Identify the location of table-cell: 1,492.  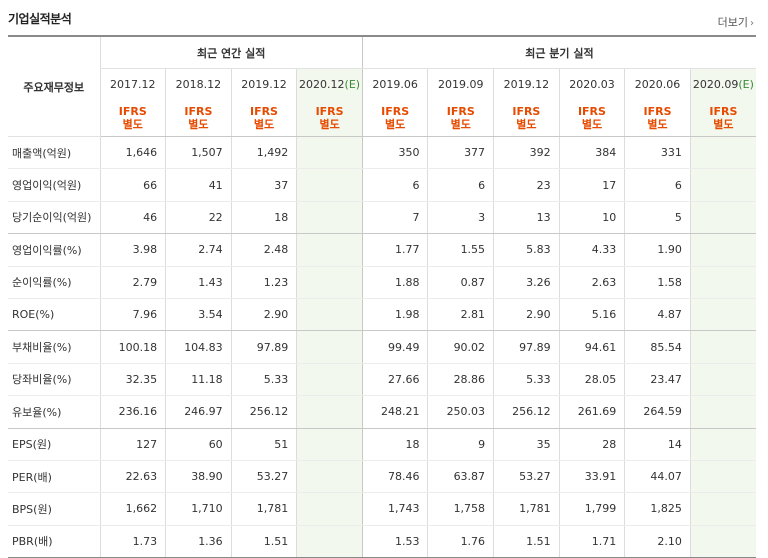
(263, 153).